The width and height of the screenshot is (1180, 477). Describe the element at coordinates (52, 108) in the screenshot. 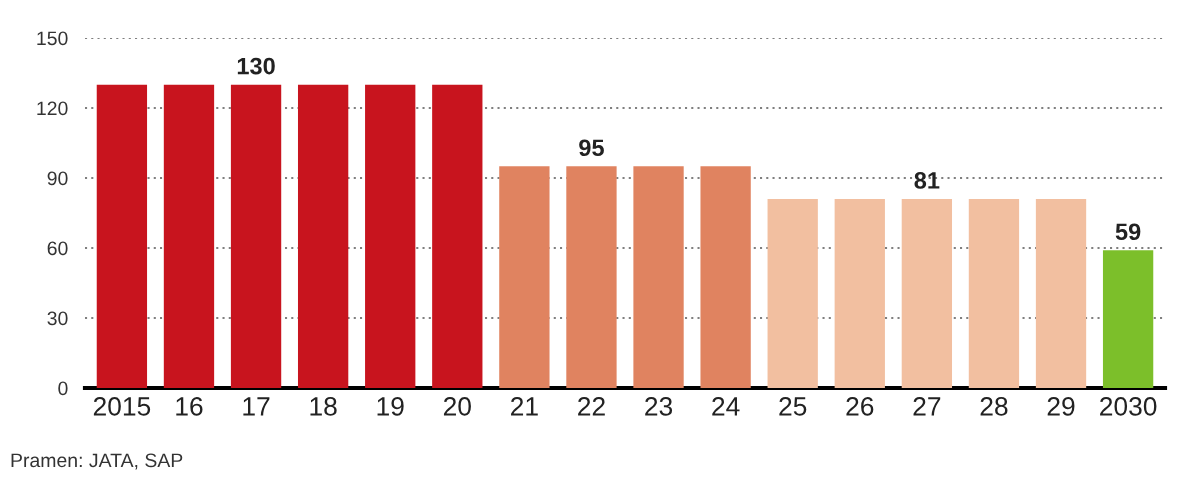

I see `y-tick-label: 120` at that location.